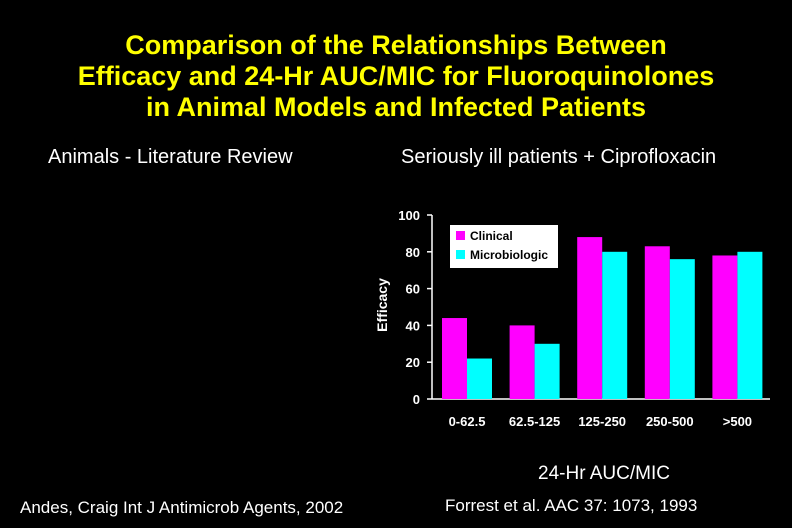 The image size is (792, 528). I want to click on left-subtitle: Animals - Literature Review, so click(170, 157).